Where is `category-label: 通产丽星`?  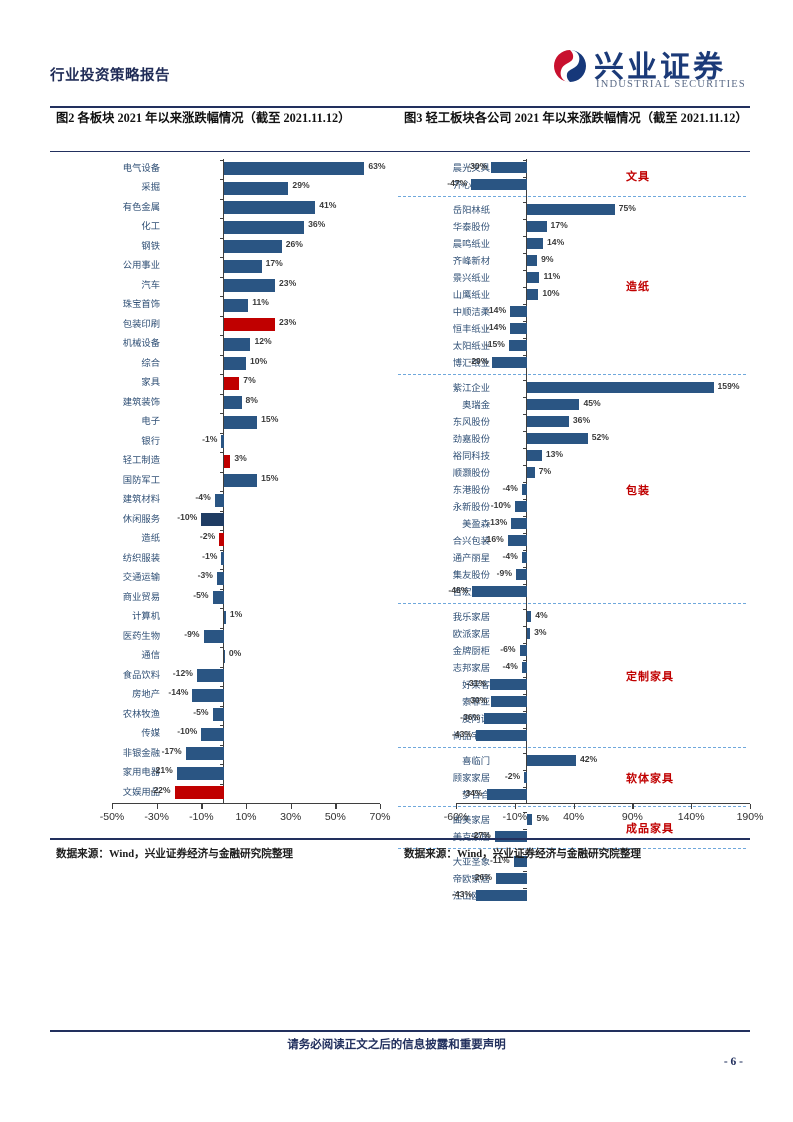 category-label: 通产丽星 is located at coordinates (471, 558).